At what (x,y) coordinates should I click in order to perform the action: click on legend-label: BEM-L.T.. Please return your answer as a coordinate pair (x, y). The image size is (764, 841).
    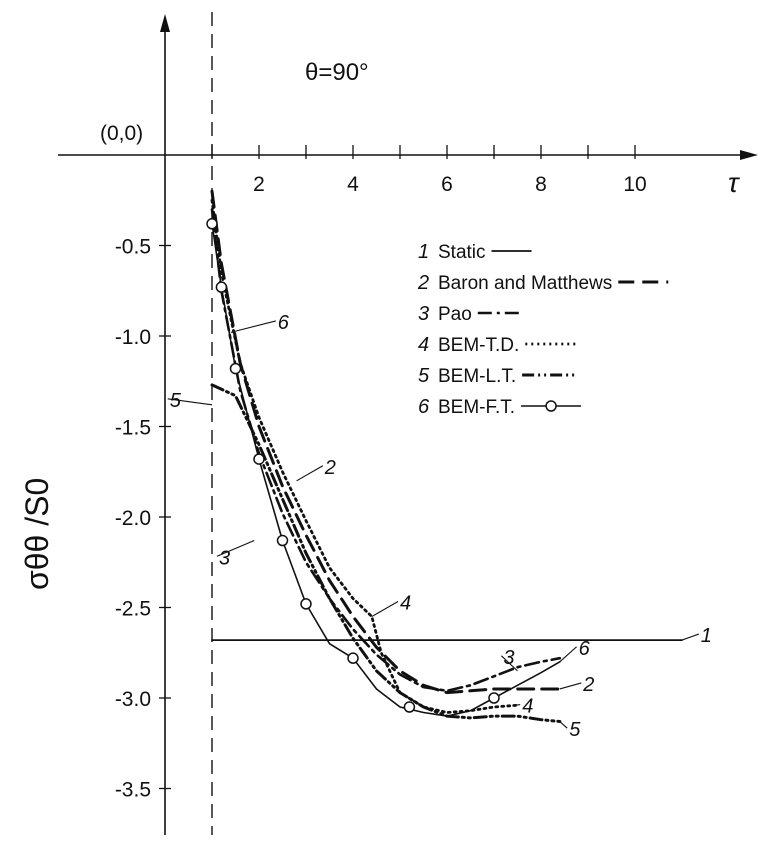
    Looking at the image, I should click on (477, 376).